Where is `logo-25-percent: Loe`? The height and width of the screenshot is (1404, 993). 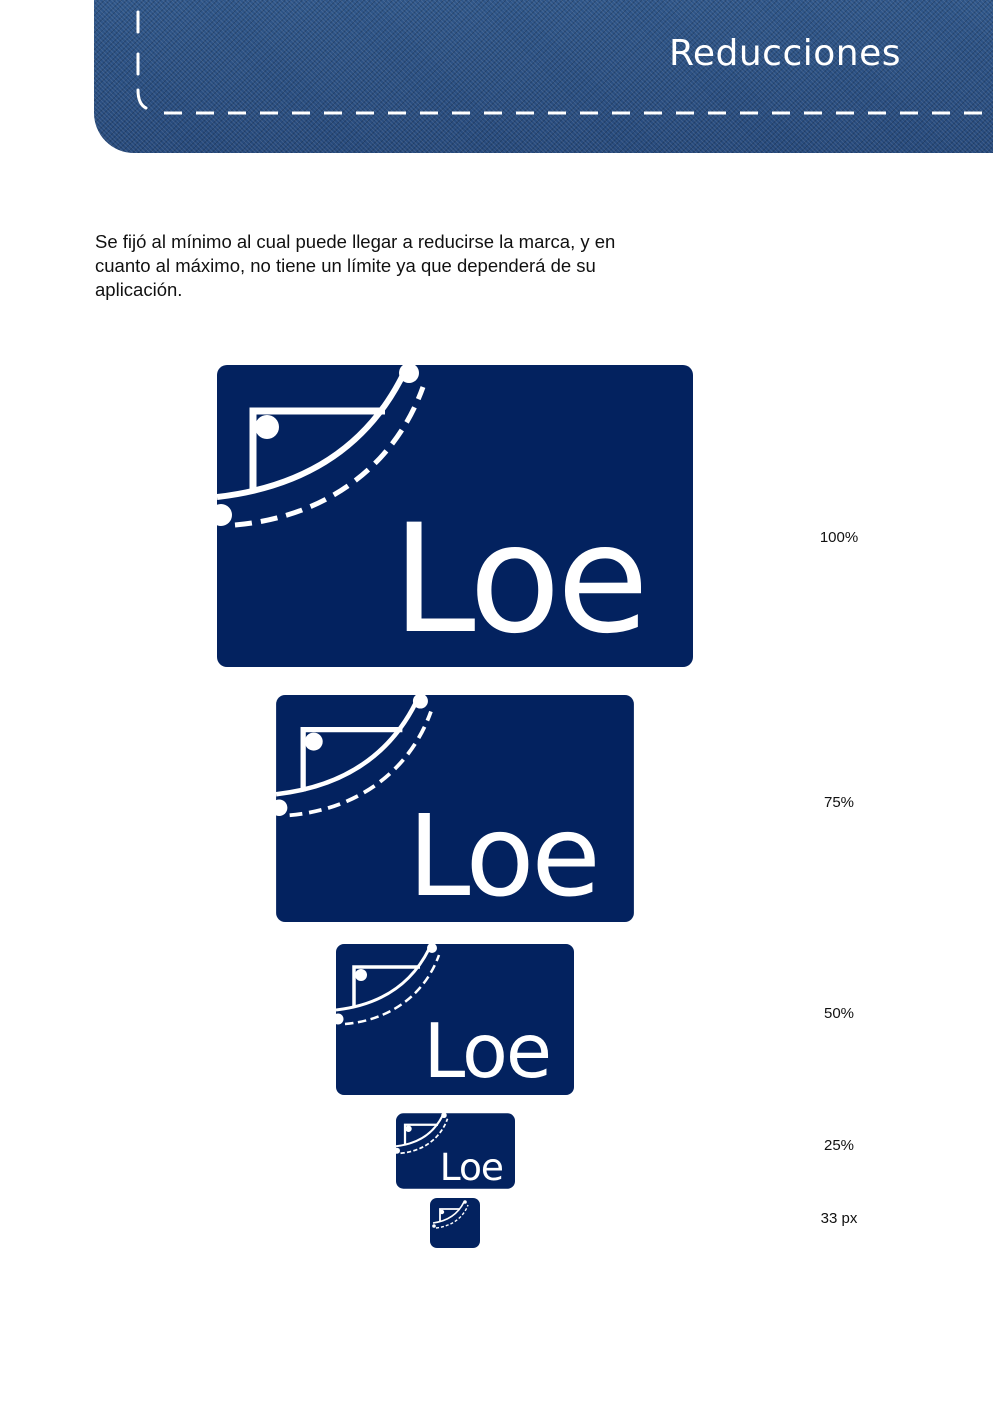
logo-25-percent: Loe is located at coordinates (455, 1151).